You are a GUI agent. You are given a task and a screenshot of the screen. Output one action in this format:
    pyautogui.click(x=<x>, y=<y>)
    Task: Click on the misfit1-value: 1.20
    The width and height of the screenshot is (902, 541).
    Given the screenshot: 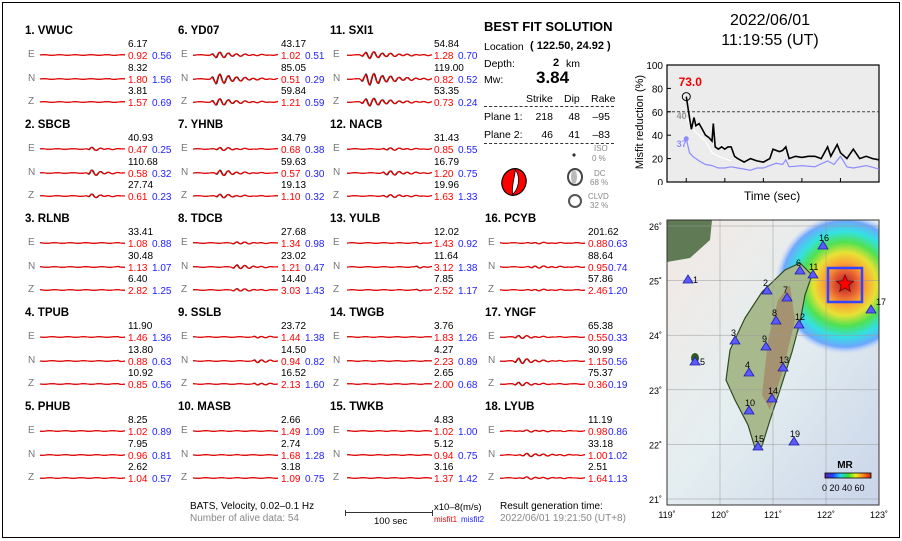 What is the action you would take?
    pyautogui.click(x=444, y=174)
    